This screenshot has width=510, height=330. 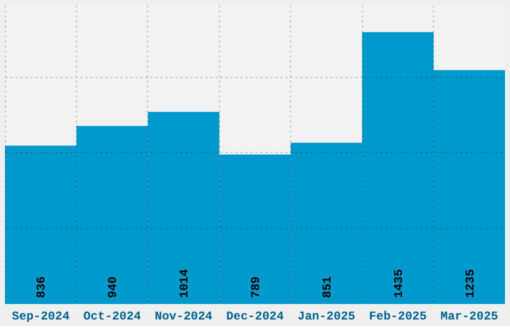 What do you see at coordinates (112, 317) in the screenshot?
I see `x-tick-label: Oct-2024` at bounding box center [112, 317].